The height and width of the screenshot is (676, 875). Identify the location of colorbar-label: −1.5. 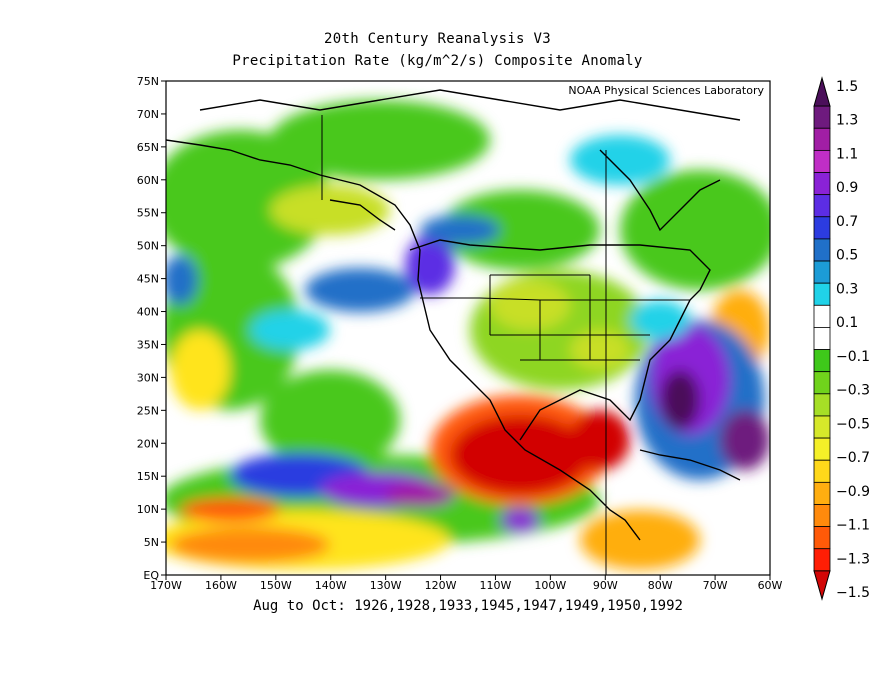
(853, 593).